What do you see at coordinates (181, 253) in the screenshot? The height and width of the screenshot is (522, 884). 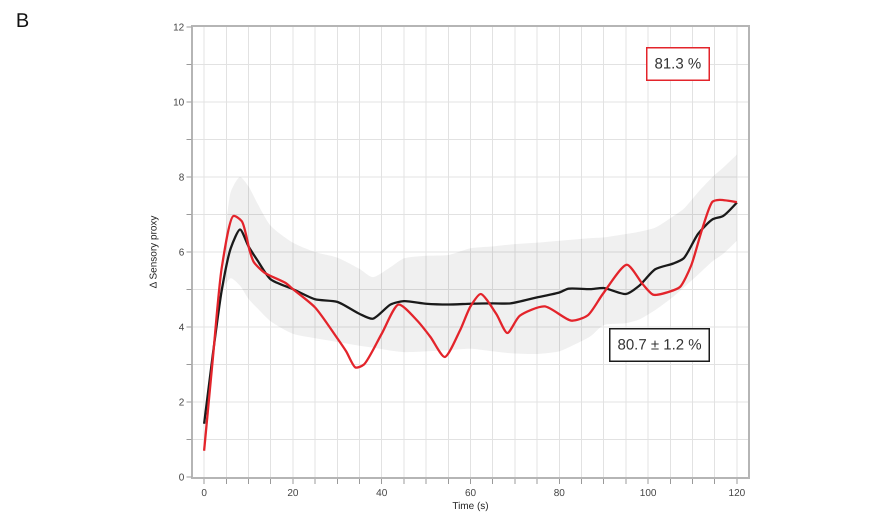 I see `y-tick-label: 6` at bounding box center [181, 253].